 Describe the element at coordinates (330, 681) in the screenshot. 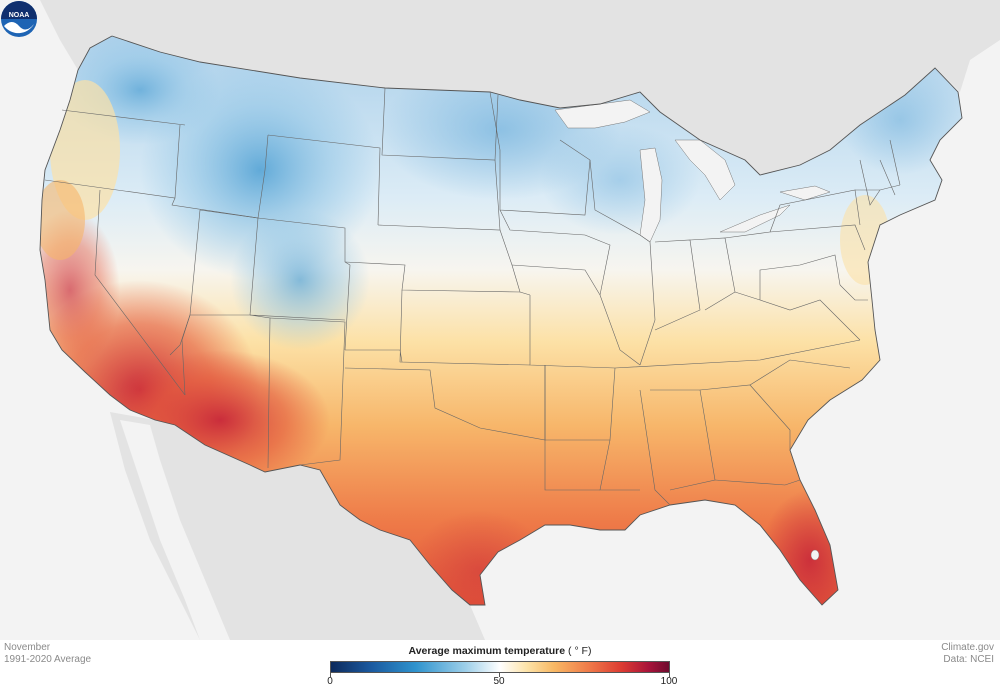

I see `legend-tick-label-0: 0` at that location.